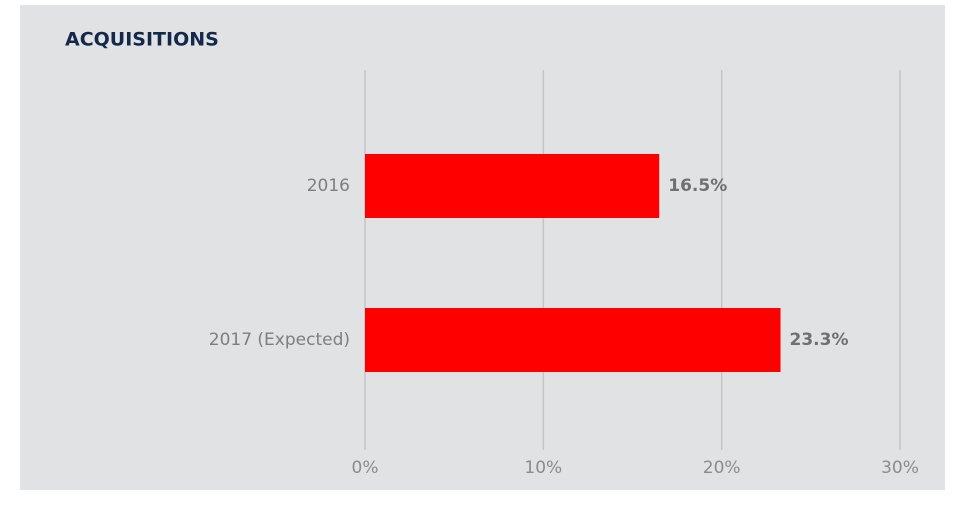 This screenshot has height=515, width=953. I want to click on chart-title: ACQUISITIONS, so click(142, 40).